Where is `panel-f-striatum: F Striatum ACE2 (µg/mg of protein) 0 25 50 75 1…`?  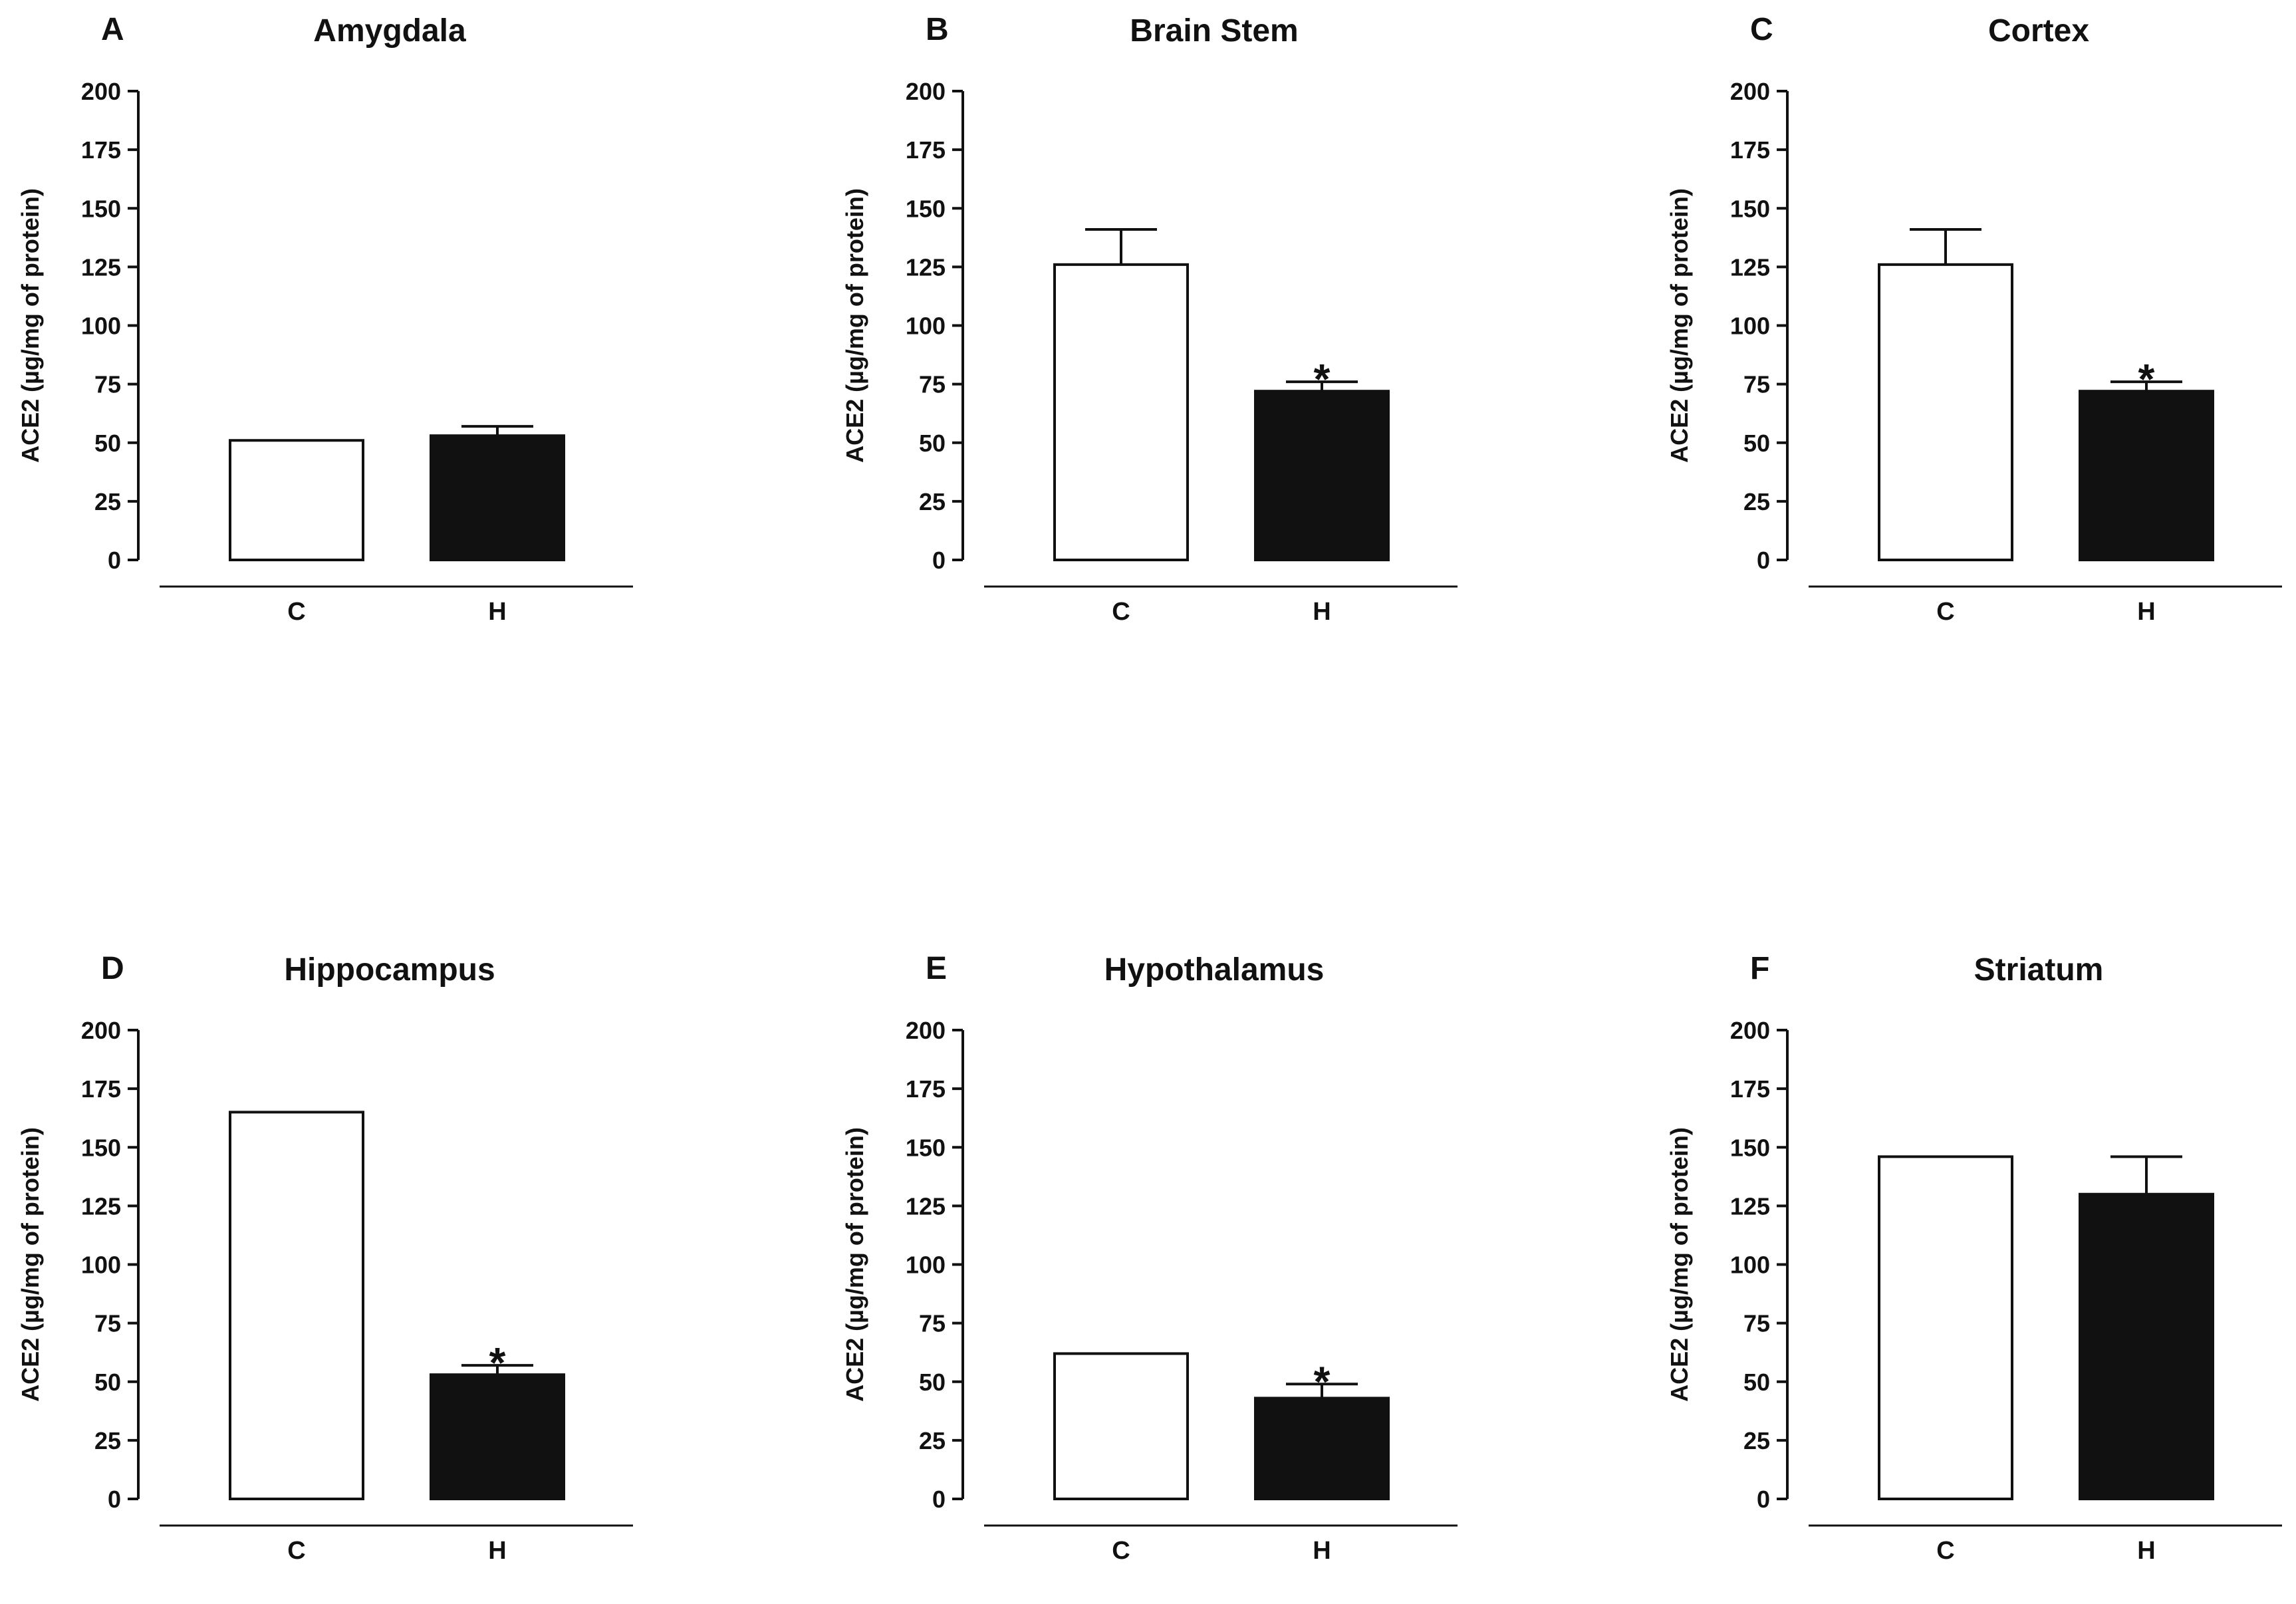 panel-f-striatum: F Striatum ACE2 (µg/mg of protein) 0 25 50 75 1… is located at coordinates (1973, 1271).